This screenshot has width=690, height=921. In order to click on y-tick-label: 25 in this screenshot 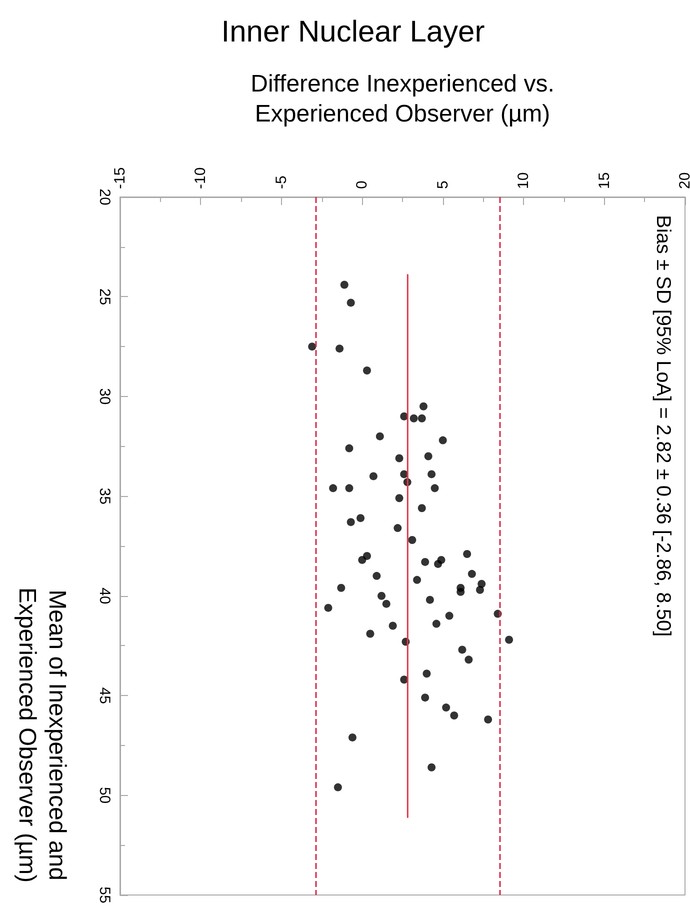, I will do `click(104, 297)`.